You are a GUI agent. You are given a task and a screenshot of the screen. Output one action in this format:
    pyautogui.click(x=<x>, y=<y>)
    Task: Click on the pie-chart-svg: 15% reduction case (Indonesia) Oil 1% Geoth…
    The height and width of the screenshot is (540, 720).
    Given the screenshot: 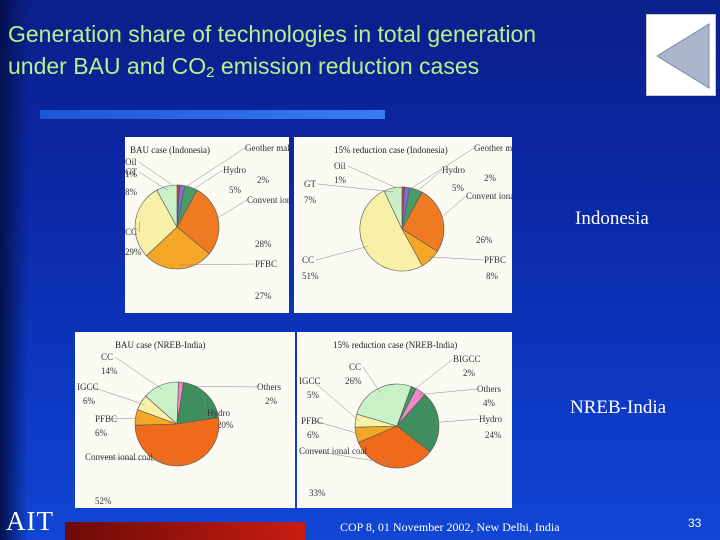 What is the action you would take?
    pyautogui.click(x=407, y=212)
    